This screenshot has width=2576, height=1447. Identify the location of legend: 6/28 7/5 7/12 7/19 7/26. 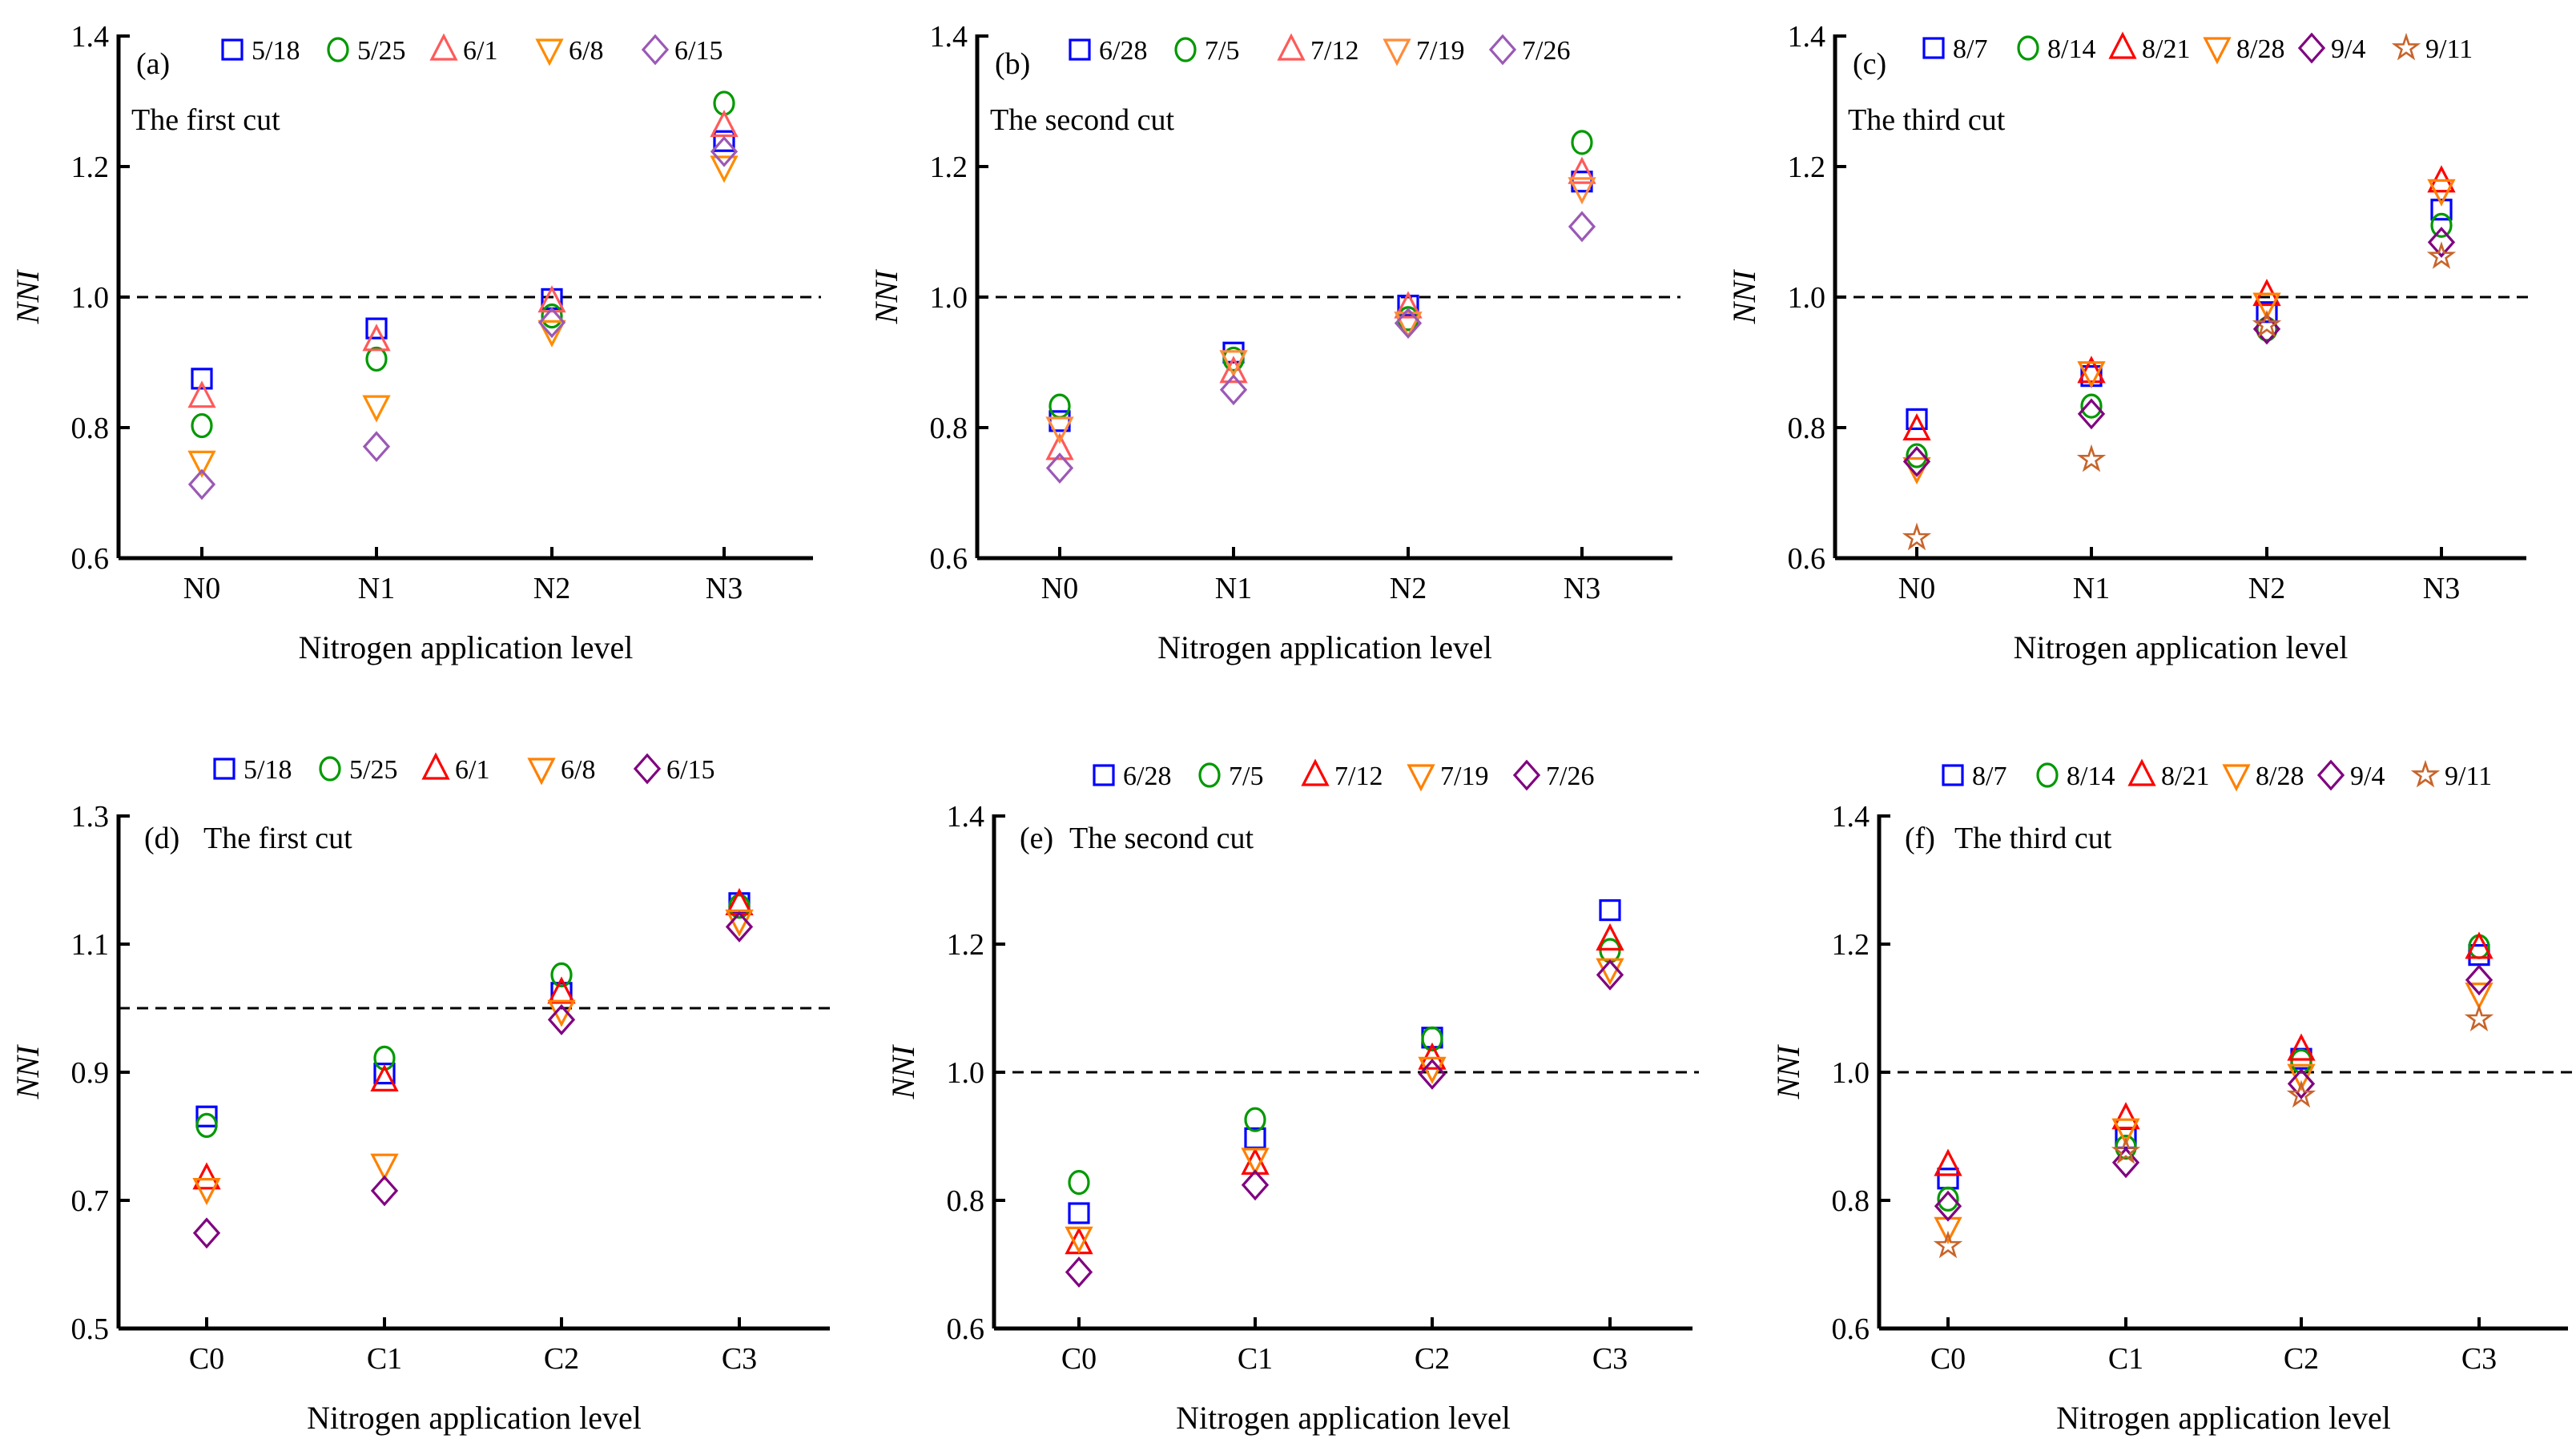
(1319, 49).